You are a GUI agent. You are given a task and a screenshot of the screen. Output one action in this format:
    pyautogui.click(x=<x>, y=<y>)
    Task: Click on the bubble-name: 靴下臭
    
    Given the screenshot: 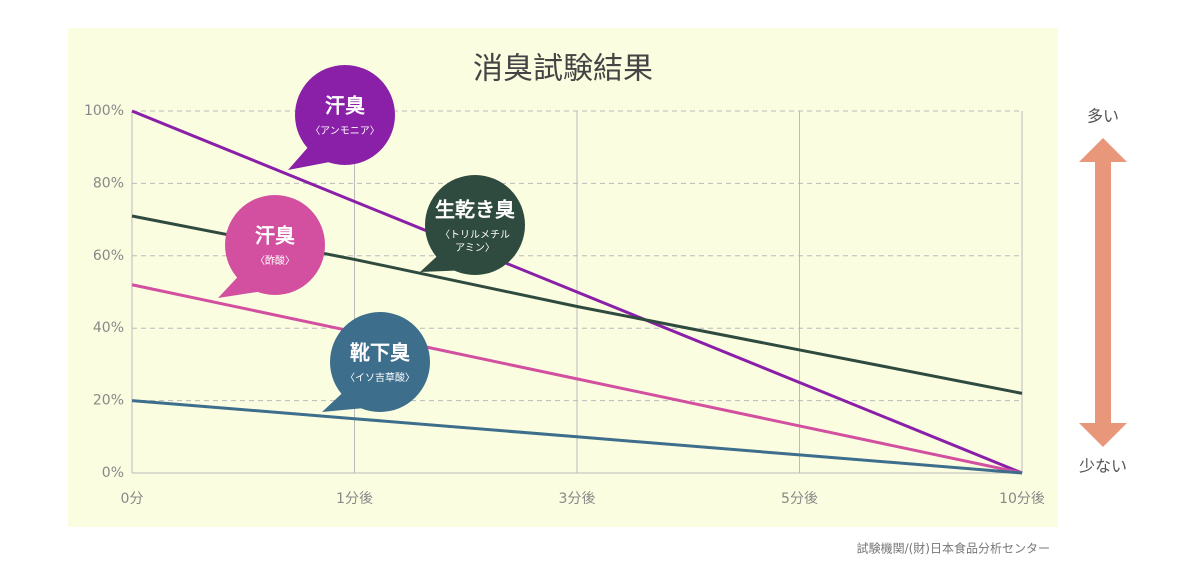 What is the action you would take?
    pyautogui.click(x=380, y=353)
    